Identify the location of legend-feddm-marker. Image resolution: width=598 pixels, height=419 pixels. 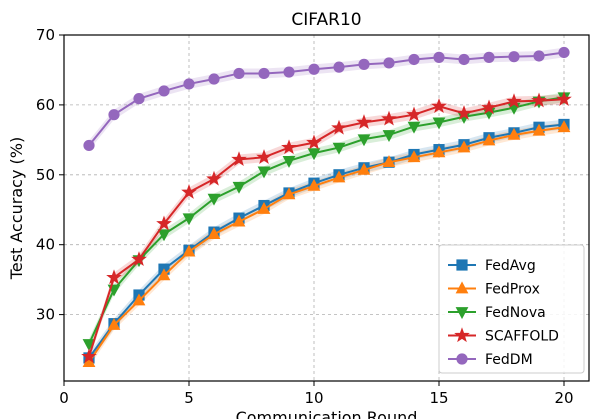
(462, 359).